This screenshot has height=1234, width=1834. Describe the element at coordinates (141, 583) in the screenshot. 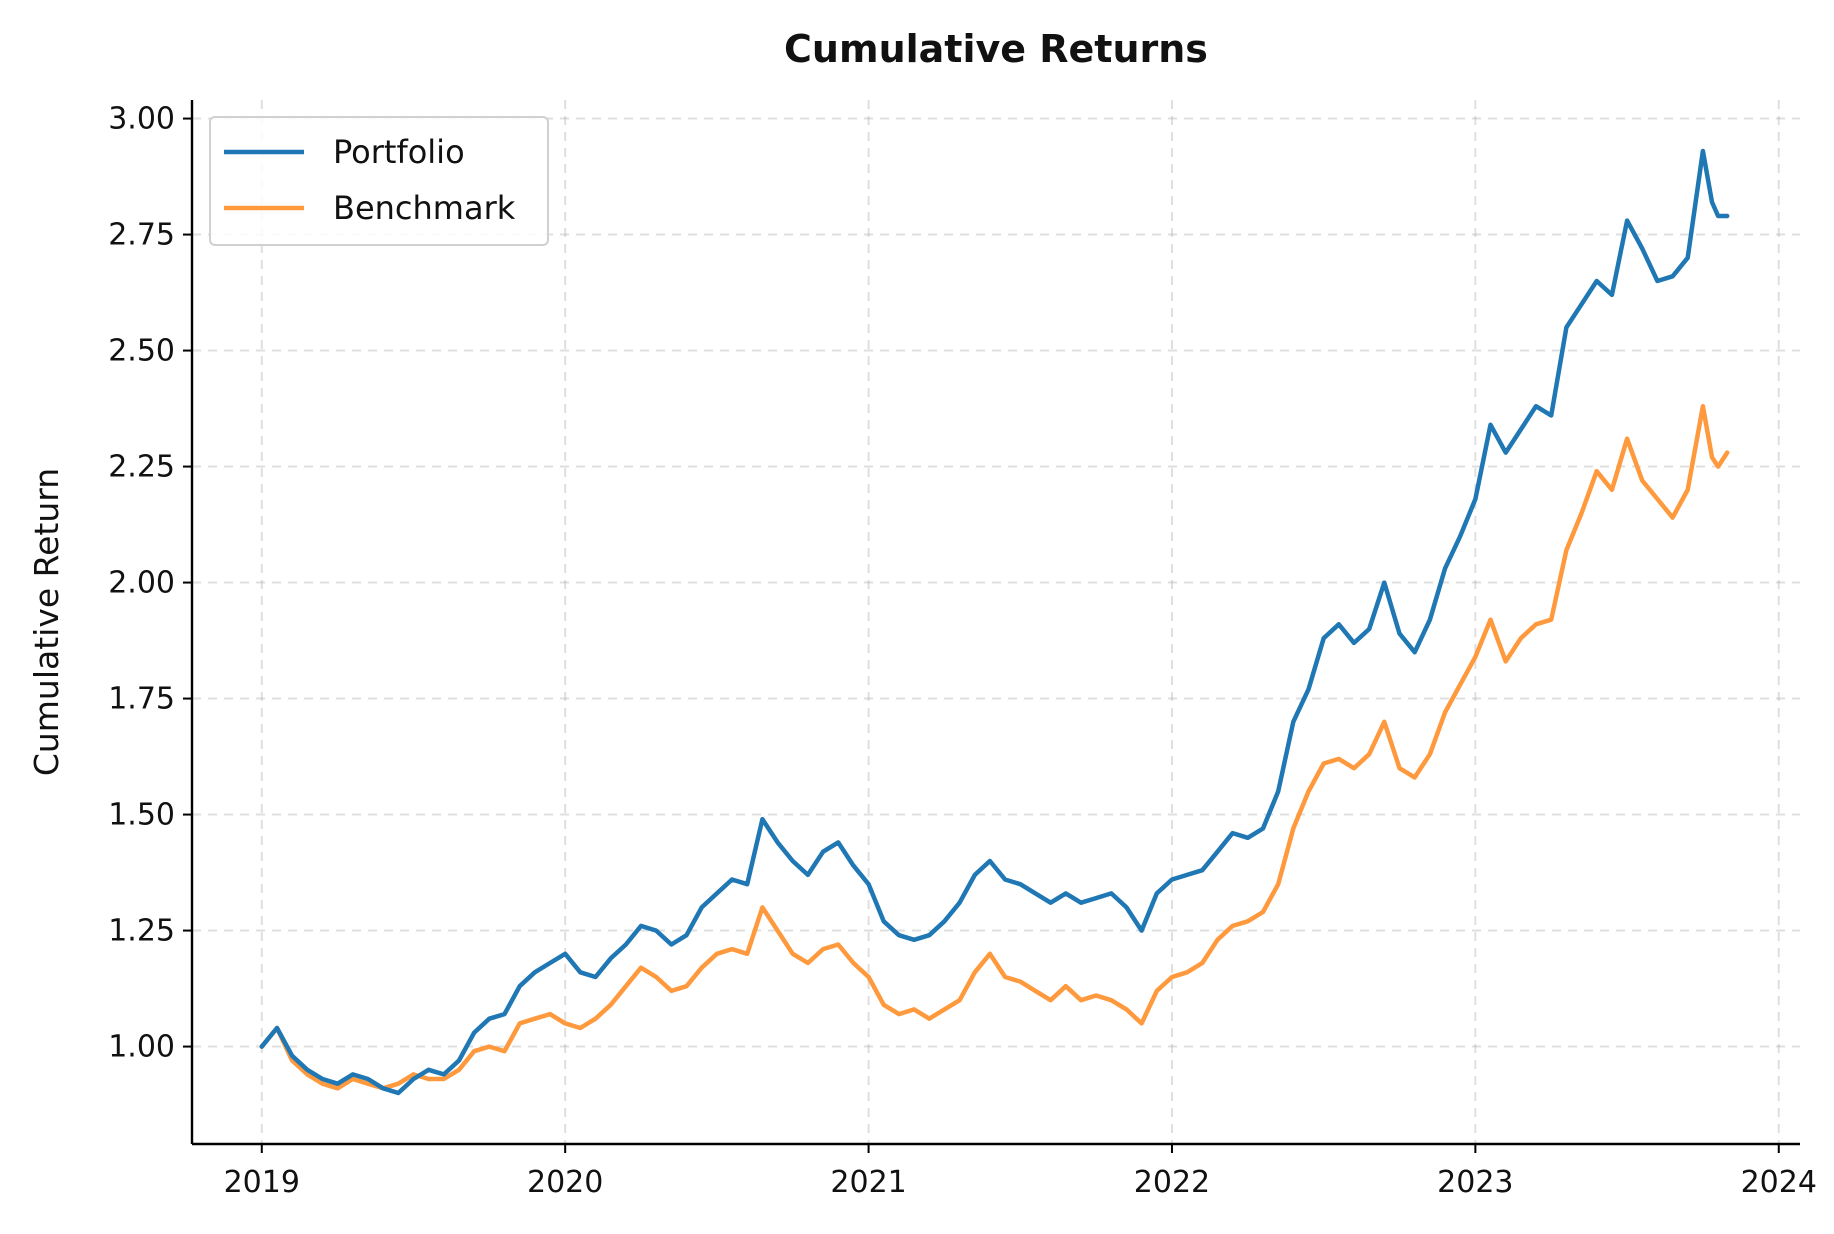

I see `y-tick-label: 2.00` at that location.